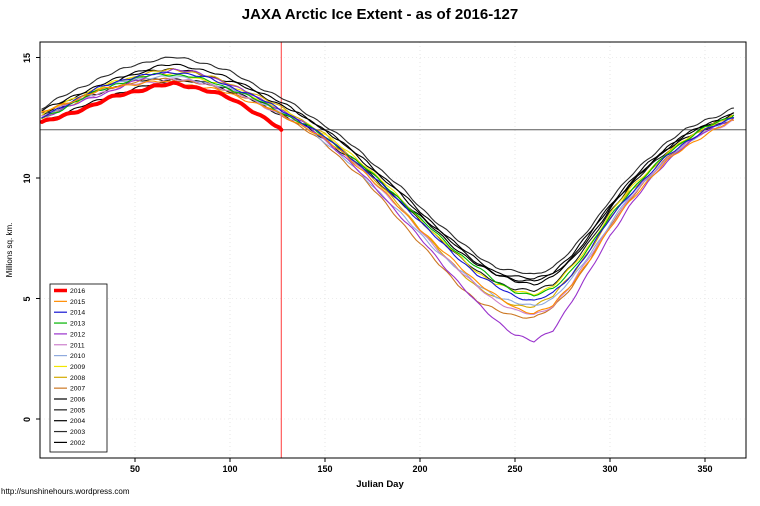 This screenshot has height=506, width=760. I want to click on x-tick-label: 300, so click(609, 469).